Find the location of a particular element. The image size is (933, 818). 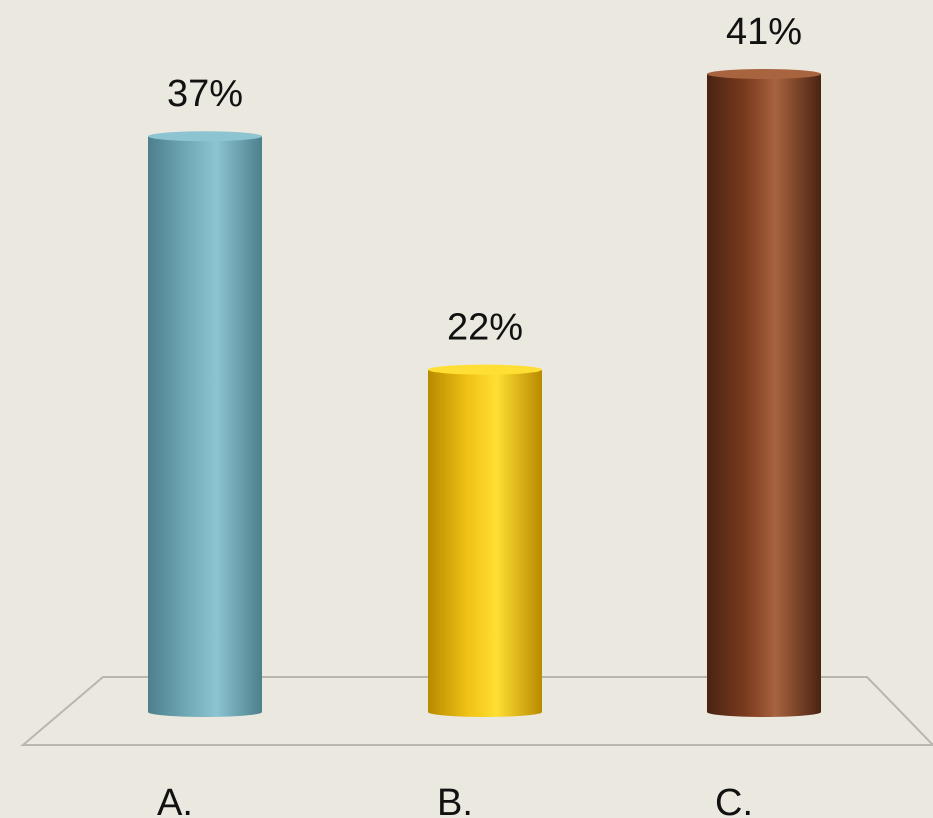

data-label: 37% is located at coordinates (205, 94).